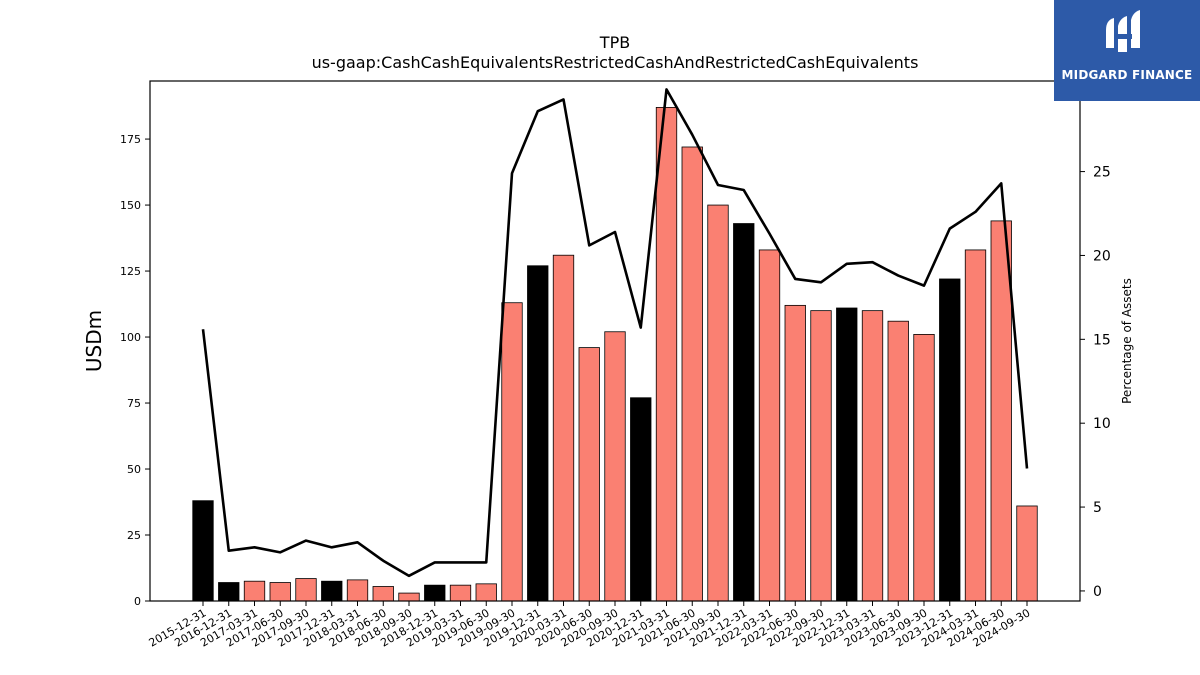 The height and width of the screenshot is (675, 1200). I want to click on y-tick-label: 25, so click(134, 535).